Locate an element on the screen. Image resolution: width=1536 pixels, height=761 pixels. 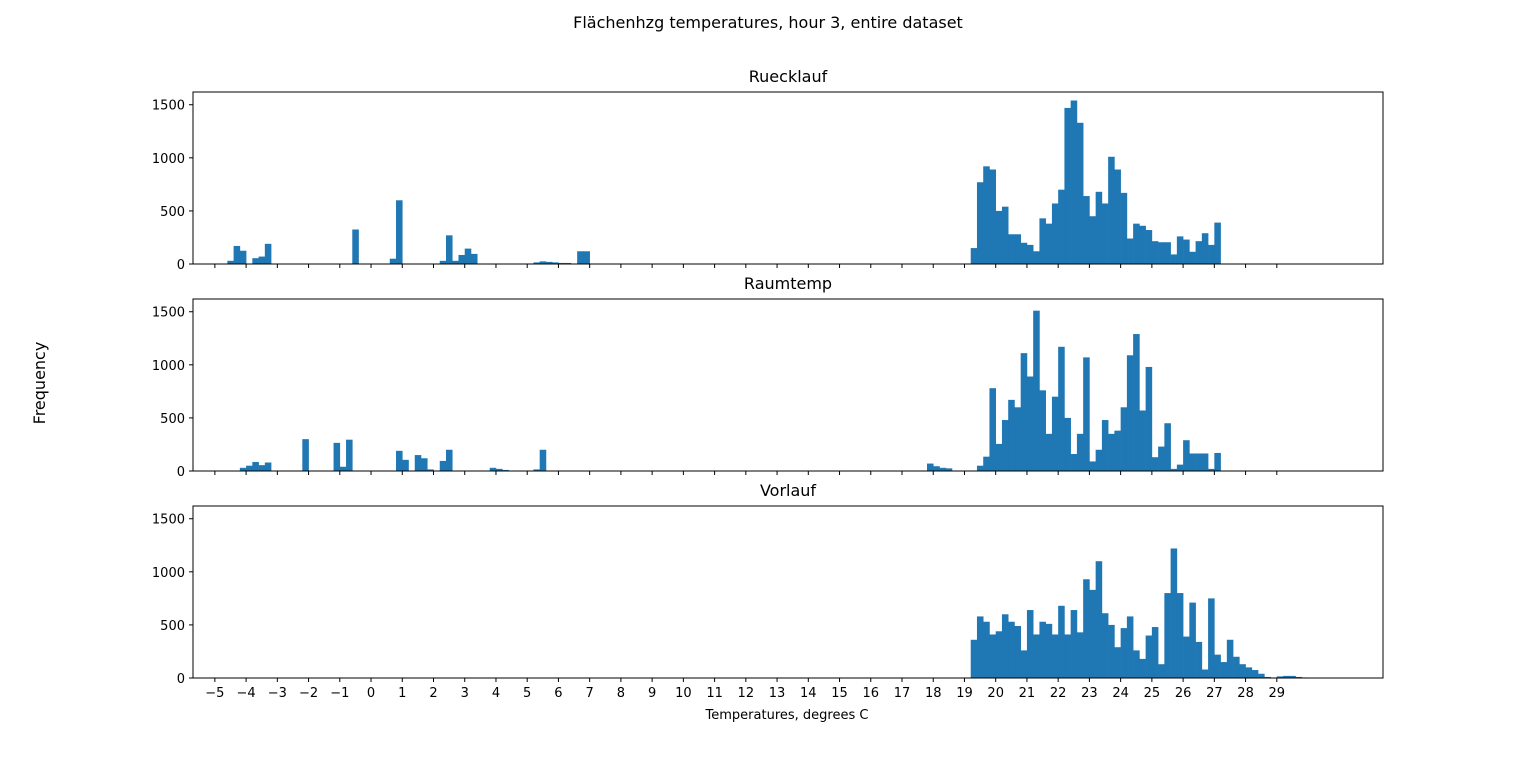
x-axis-label: Temperatures, degrees C is located at coordinates (787, 715).